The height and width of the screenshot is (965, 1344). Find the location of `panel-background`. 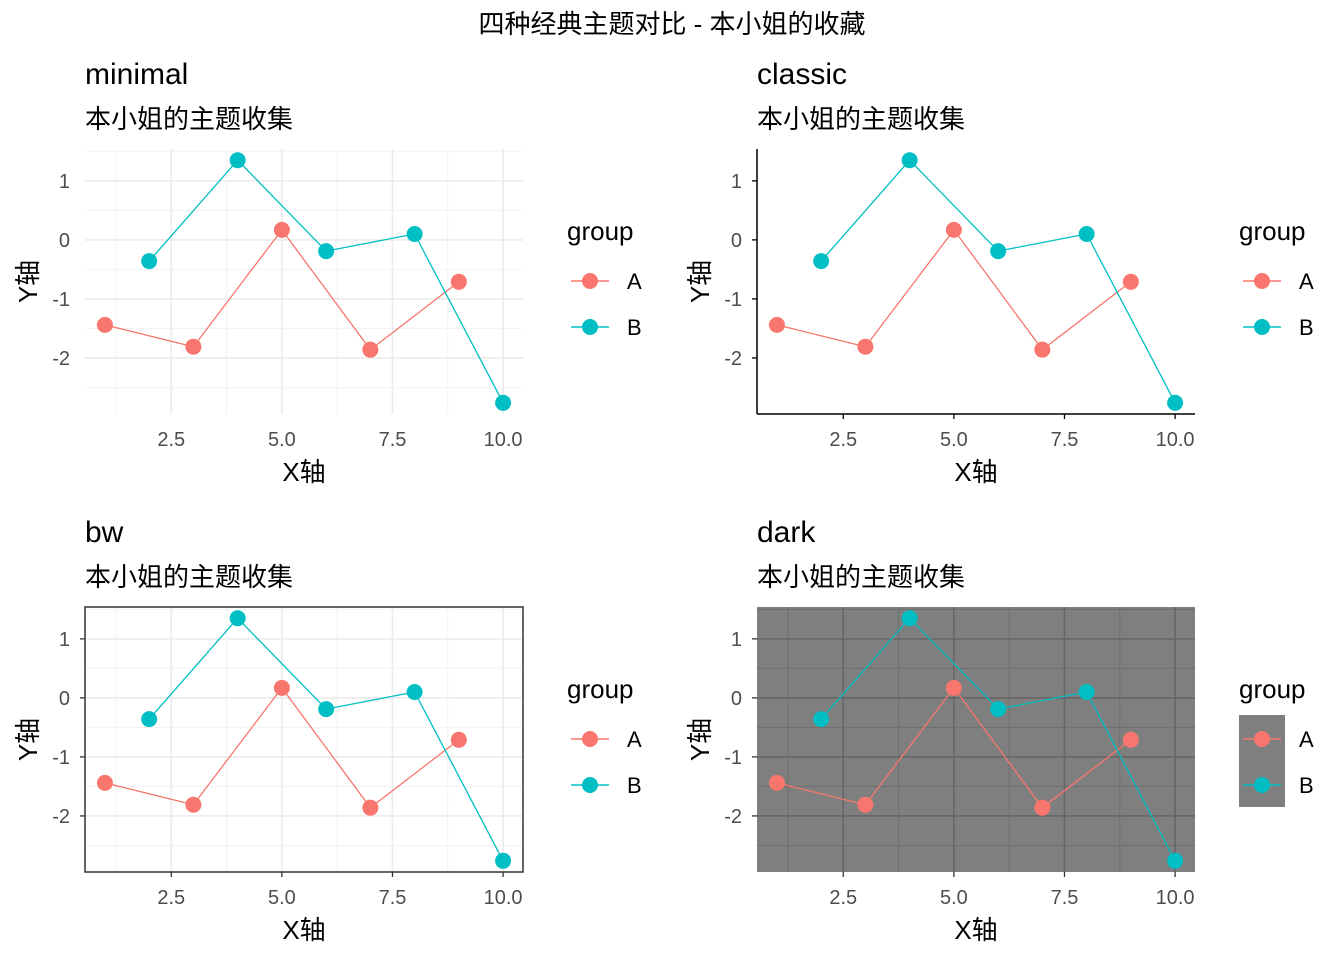

panel-background is located at coordinates (976, 739).